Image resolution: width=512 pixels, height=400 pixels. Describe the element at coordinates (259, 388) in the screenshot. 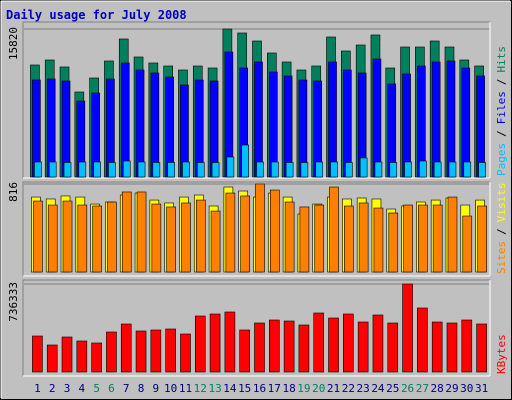

I see `x-tick-label: 16` at that location.